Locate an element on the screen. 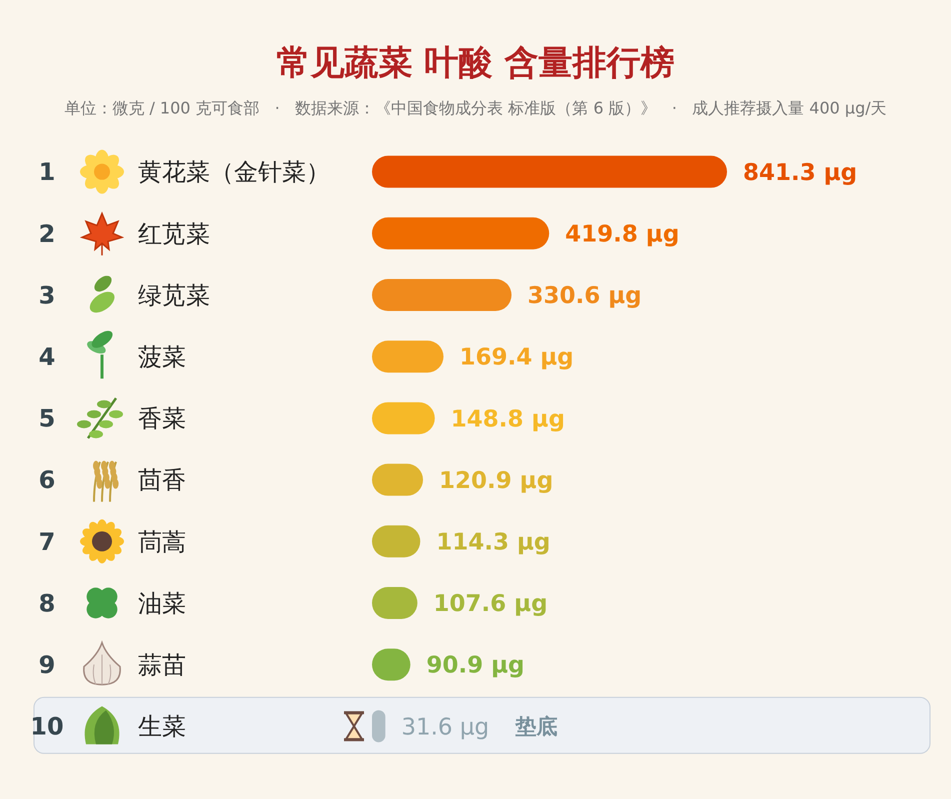  y-tick-label: 茼蒿 is located at coordinates (162, 542).